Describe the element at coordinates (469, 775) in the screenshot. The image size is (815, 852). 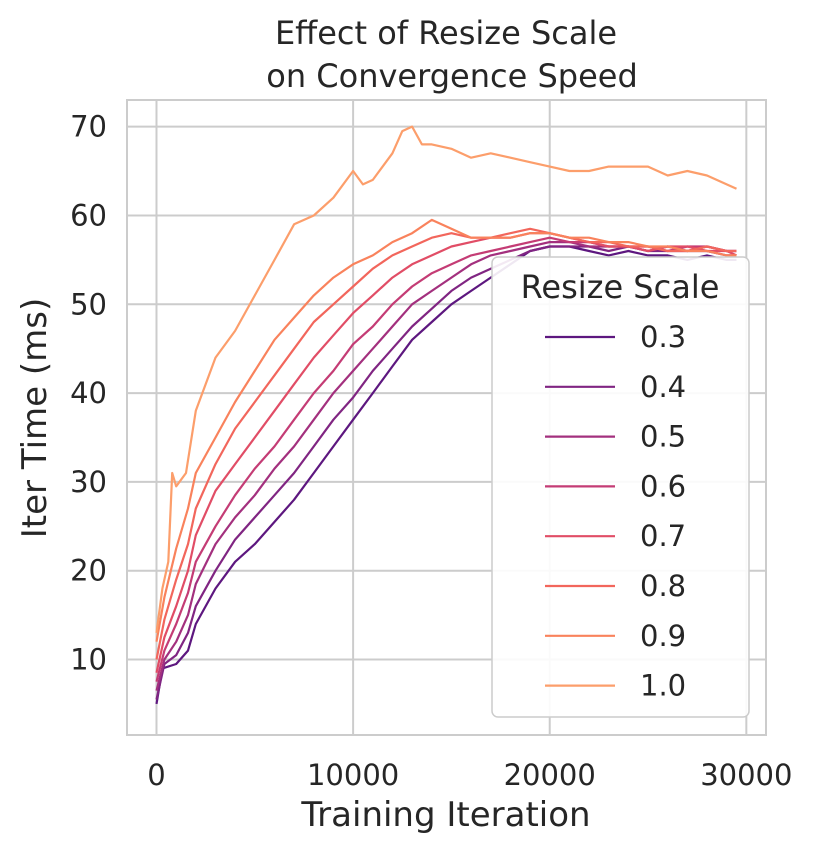
I see `x-tick-labels: 0 10000 20000 30000` at that location.